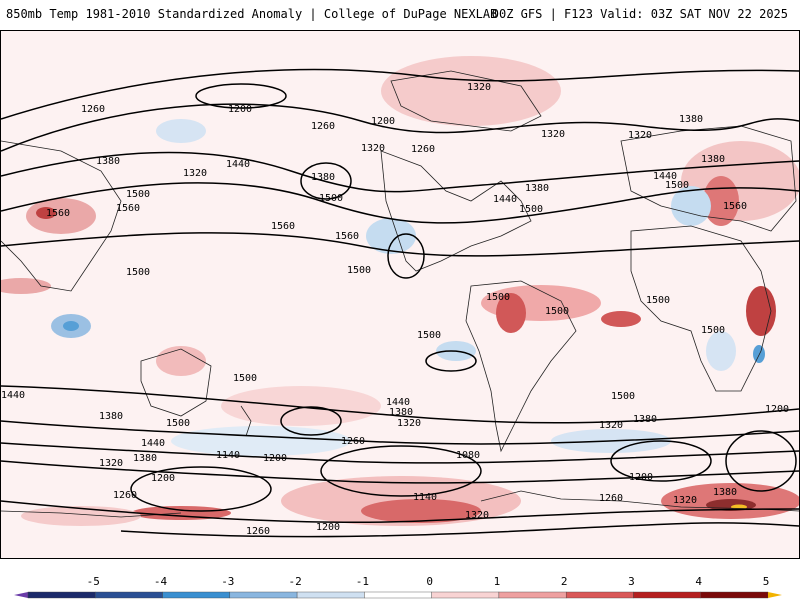  I want to click on colorbar-high-cap, so click(775, 595).